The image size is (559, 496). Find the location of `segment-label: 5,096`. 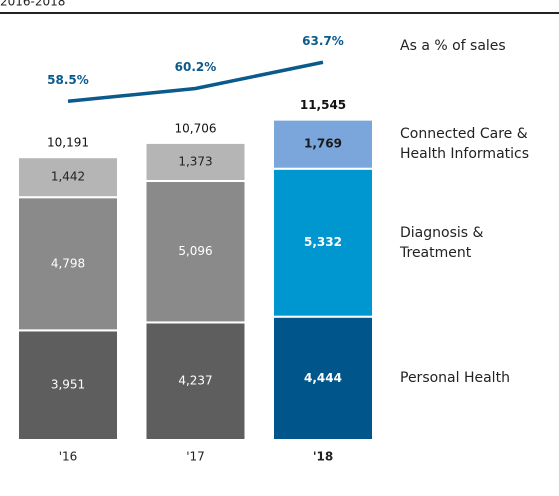

segment-label: 5,096 is located at coordinates (195, 251).